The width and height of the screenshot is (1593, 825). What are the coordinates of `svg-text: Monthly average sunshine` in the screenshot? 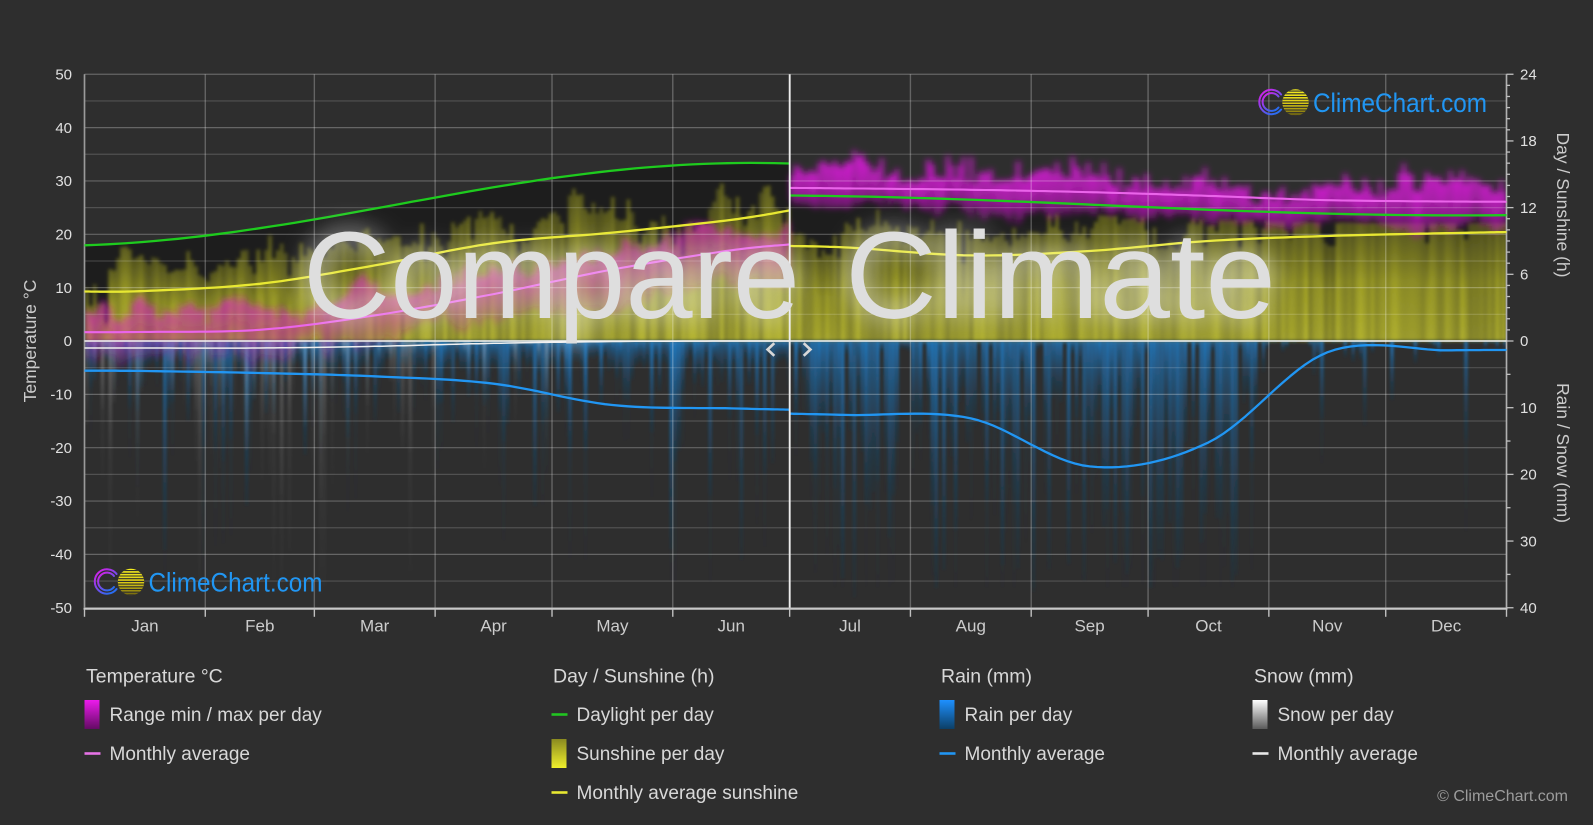 It's located at (688, 793).